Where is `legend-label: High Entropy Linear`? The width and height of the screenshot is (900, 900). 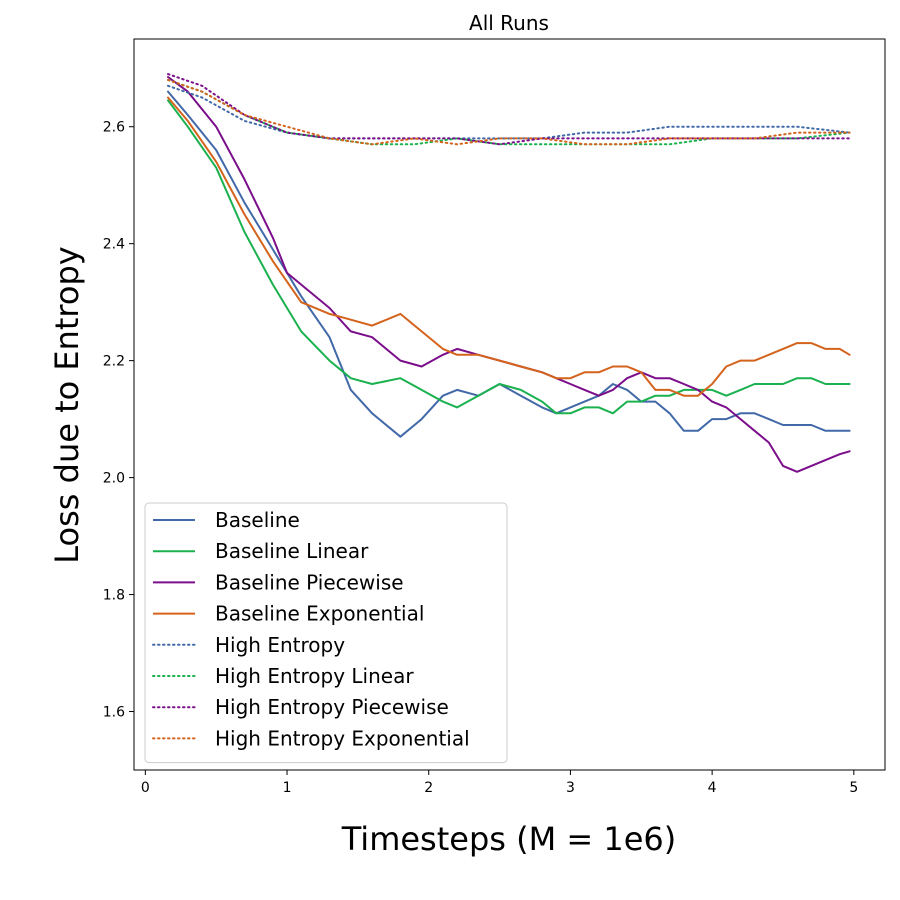
legend-label: High Entropy Linear is located at coordinates (314, 676).